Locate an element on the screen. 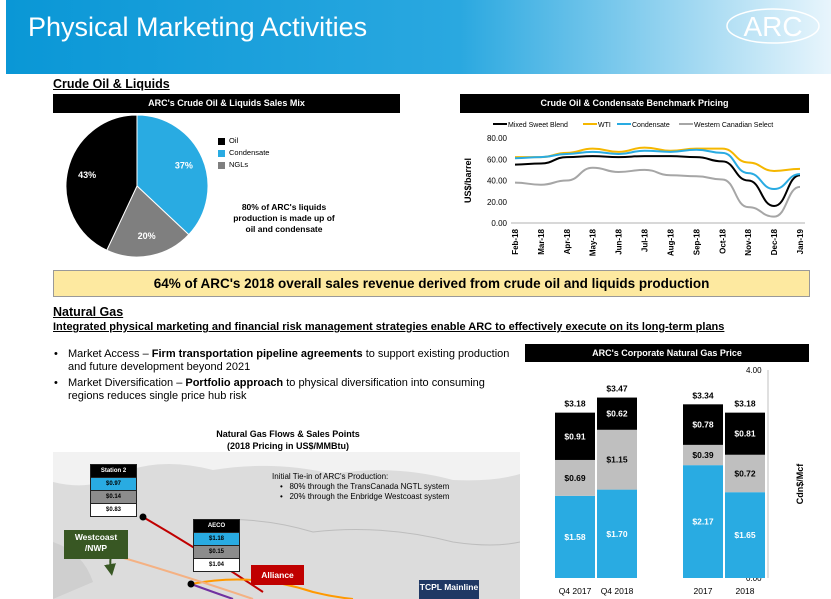  bar-category-label: 2017 is located at coordinates (703, 591).